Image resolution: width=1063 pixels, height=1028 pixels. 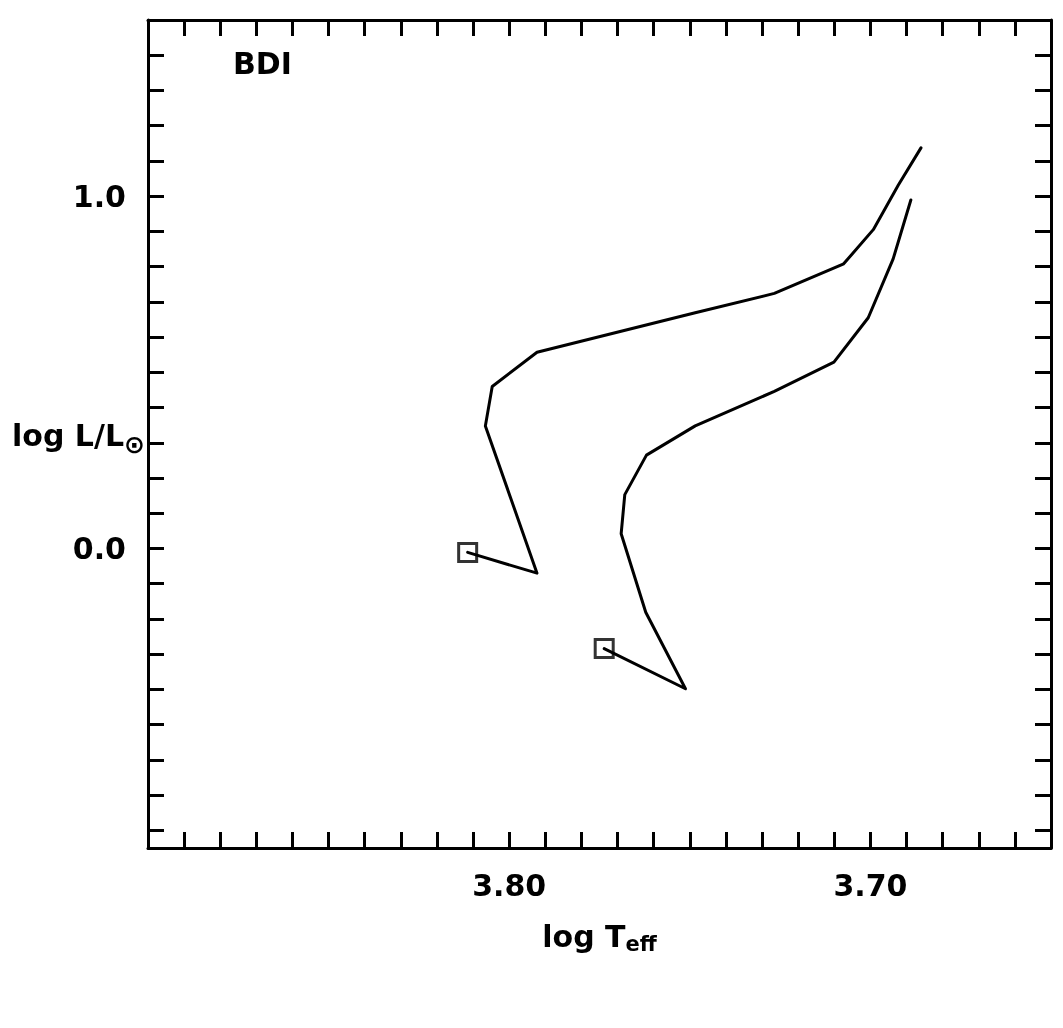 I want to click on y-axis-title: log L/L$_{⊙}$, so click(x=78, y=438).